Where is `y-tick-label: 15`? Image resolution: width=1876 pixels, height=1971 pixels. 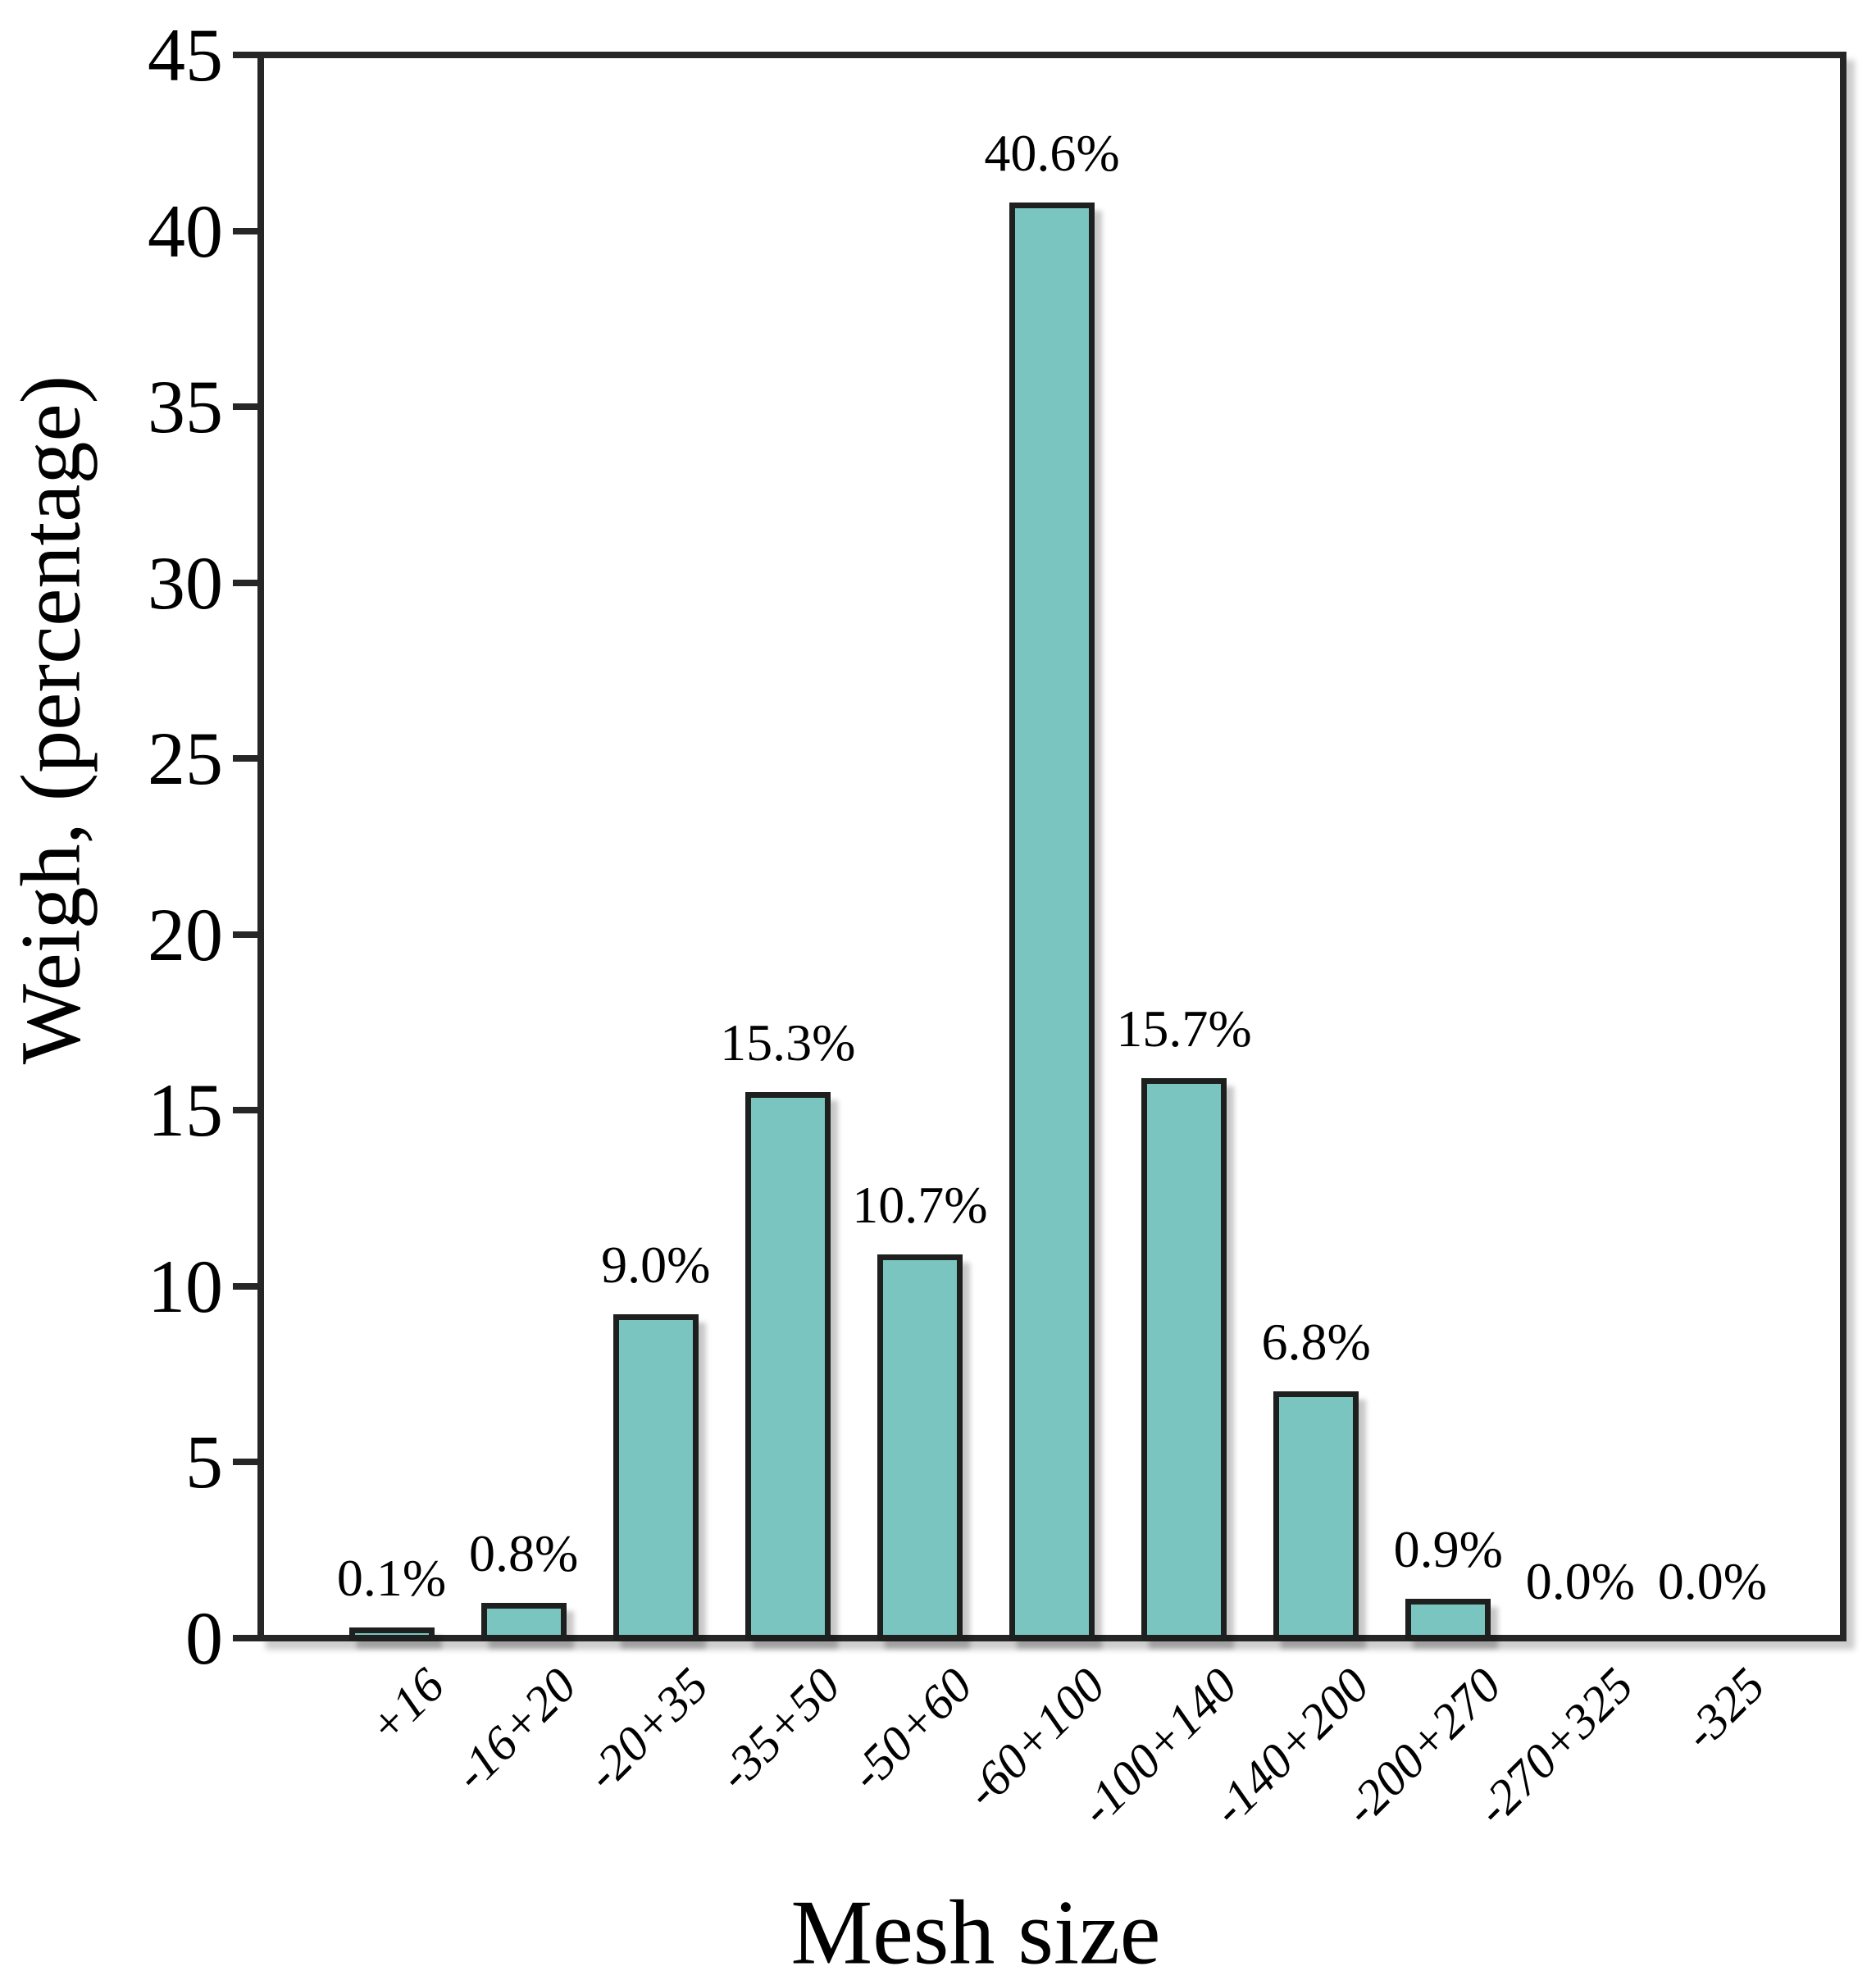
y-tick-label: 15 is located at coordinates (185, 1110).